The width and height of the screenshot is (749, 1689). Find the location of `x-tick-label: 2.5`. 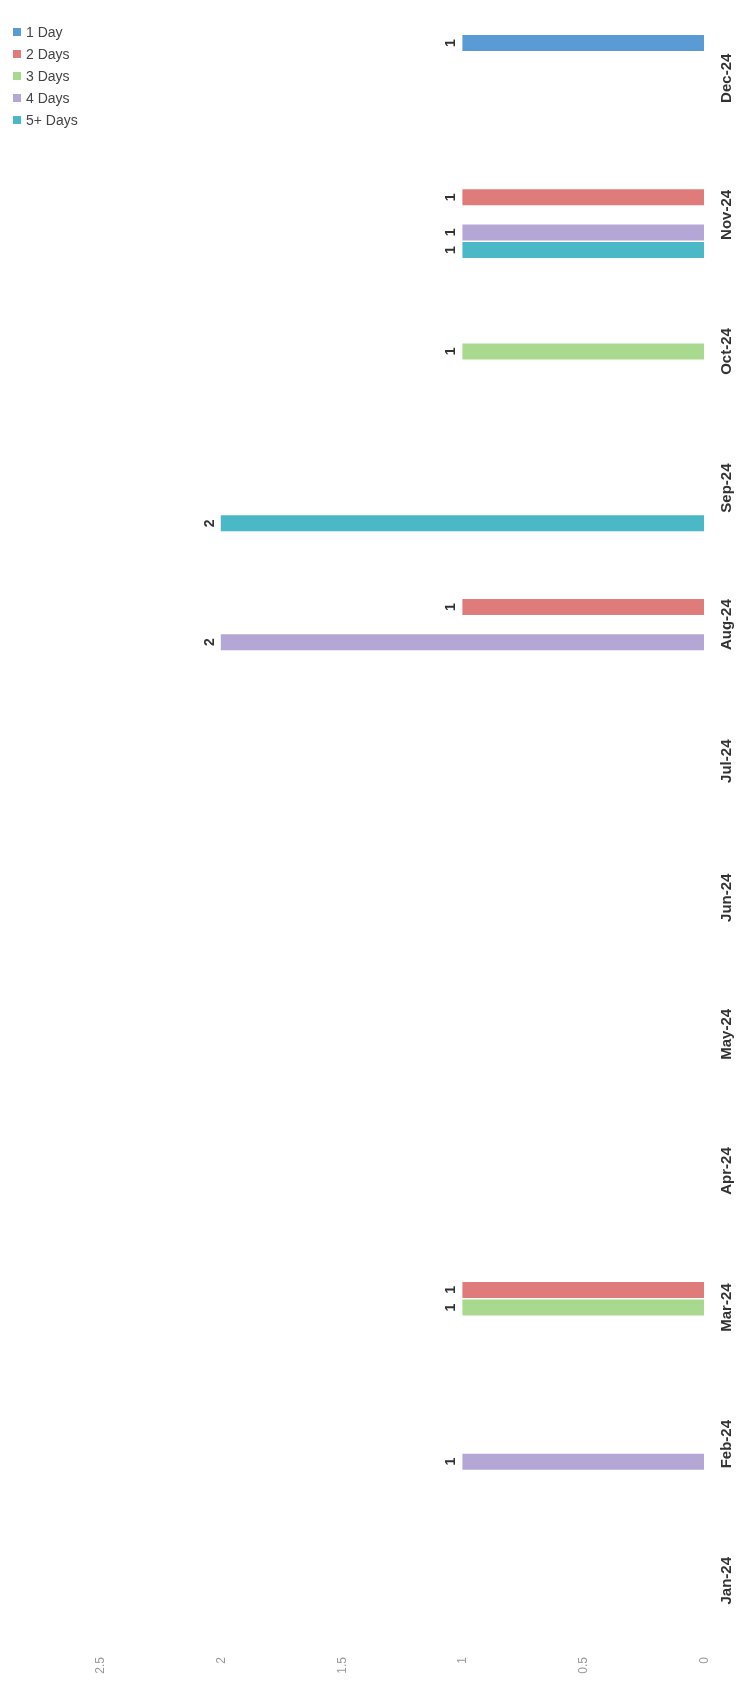

x-tick-label: 2.5 is located at coordinates (100, 1665).